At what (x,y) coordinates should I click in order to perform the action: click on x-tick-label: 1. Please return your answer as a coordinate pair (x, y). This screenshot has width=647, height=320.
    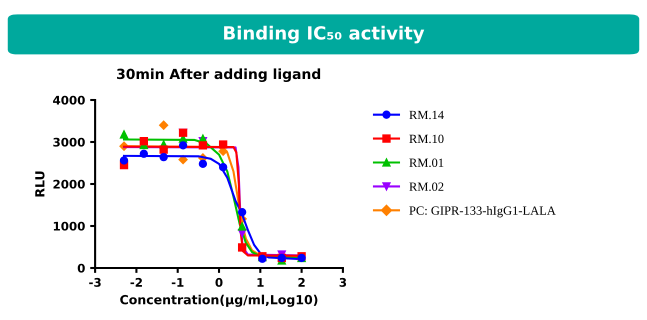
    Looking at the image, I should click on (261, 282).